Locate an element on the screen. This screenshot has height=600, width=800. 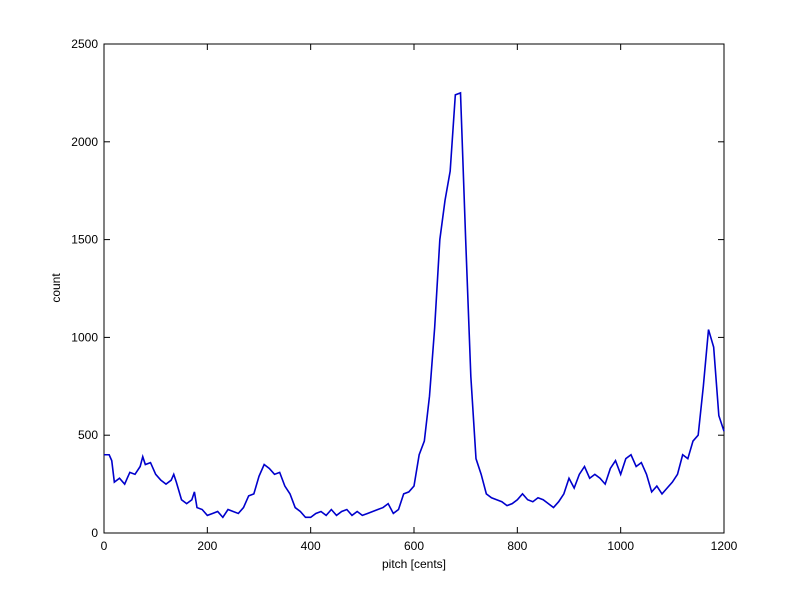
x-tick-label: 600 is located at coordinates (414, 546).